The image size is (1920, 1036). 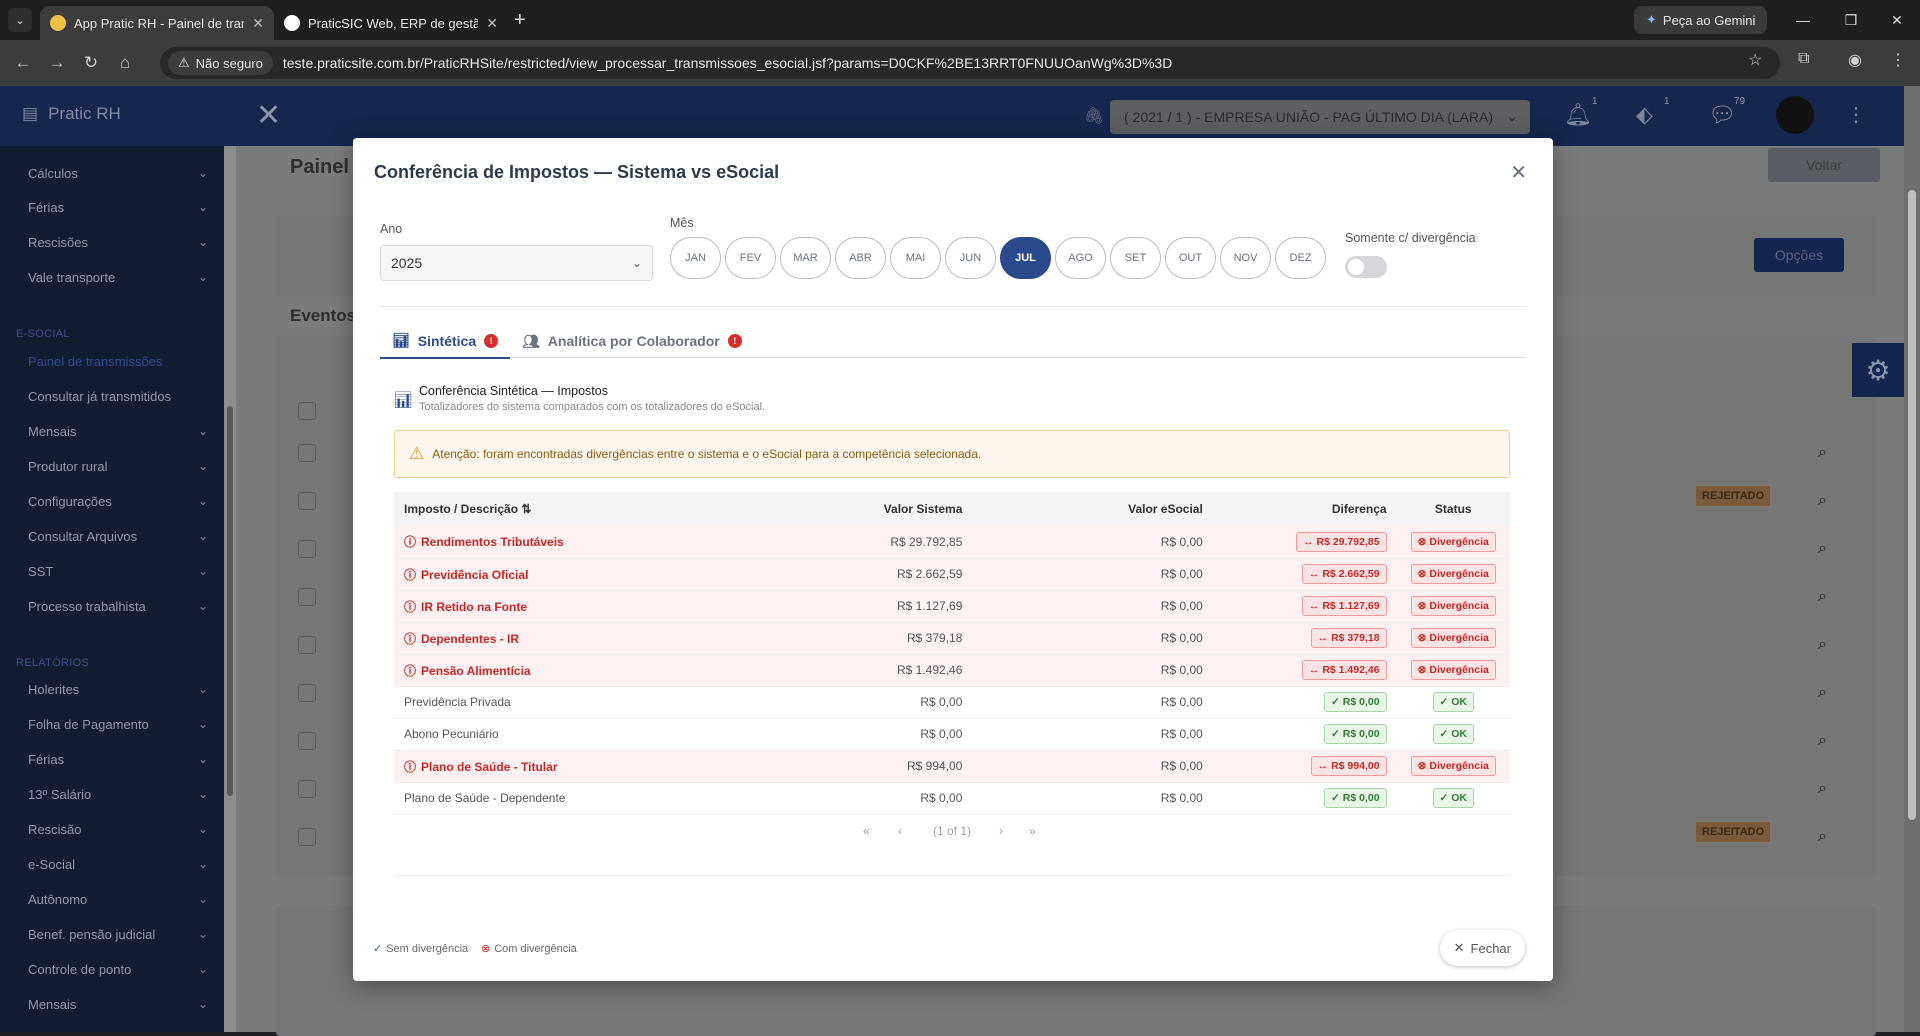 I want to click on sidebar-item-calculos: Cálculos ⌄, so click(x=118, y=173).